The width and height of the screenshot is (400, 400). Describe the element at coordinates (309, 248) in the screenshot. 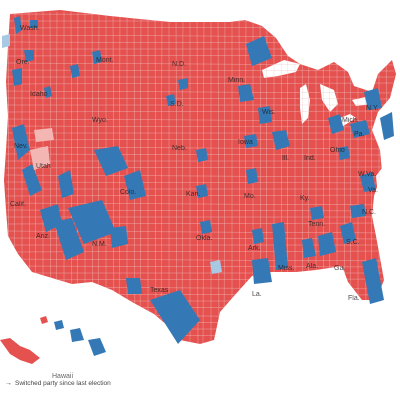

I see `county-dem-ala` at that location.